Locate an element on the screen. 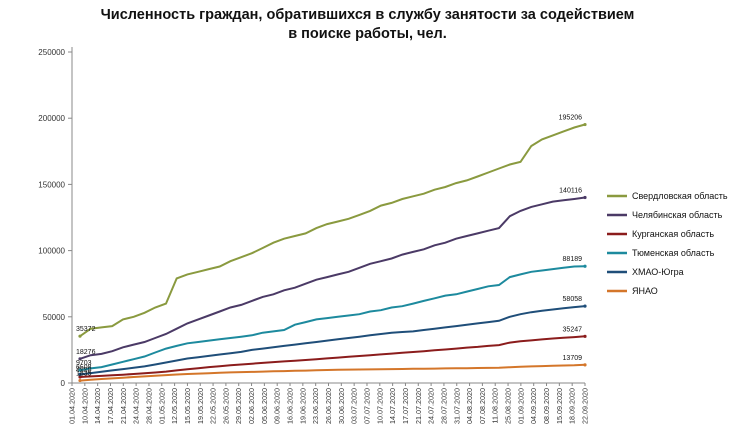  legend-entry-3: Тюменская область is located at coordinates (673, 253).